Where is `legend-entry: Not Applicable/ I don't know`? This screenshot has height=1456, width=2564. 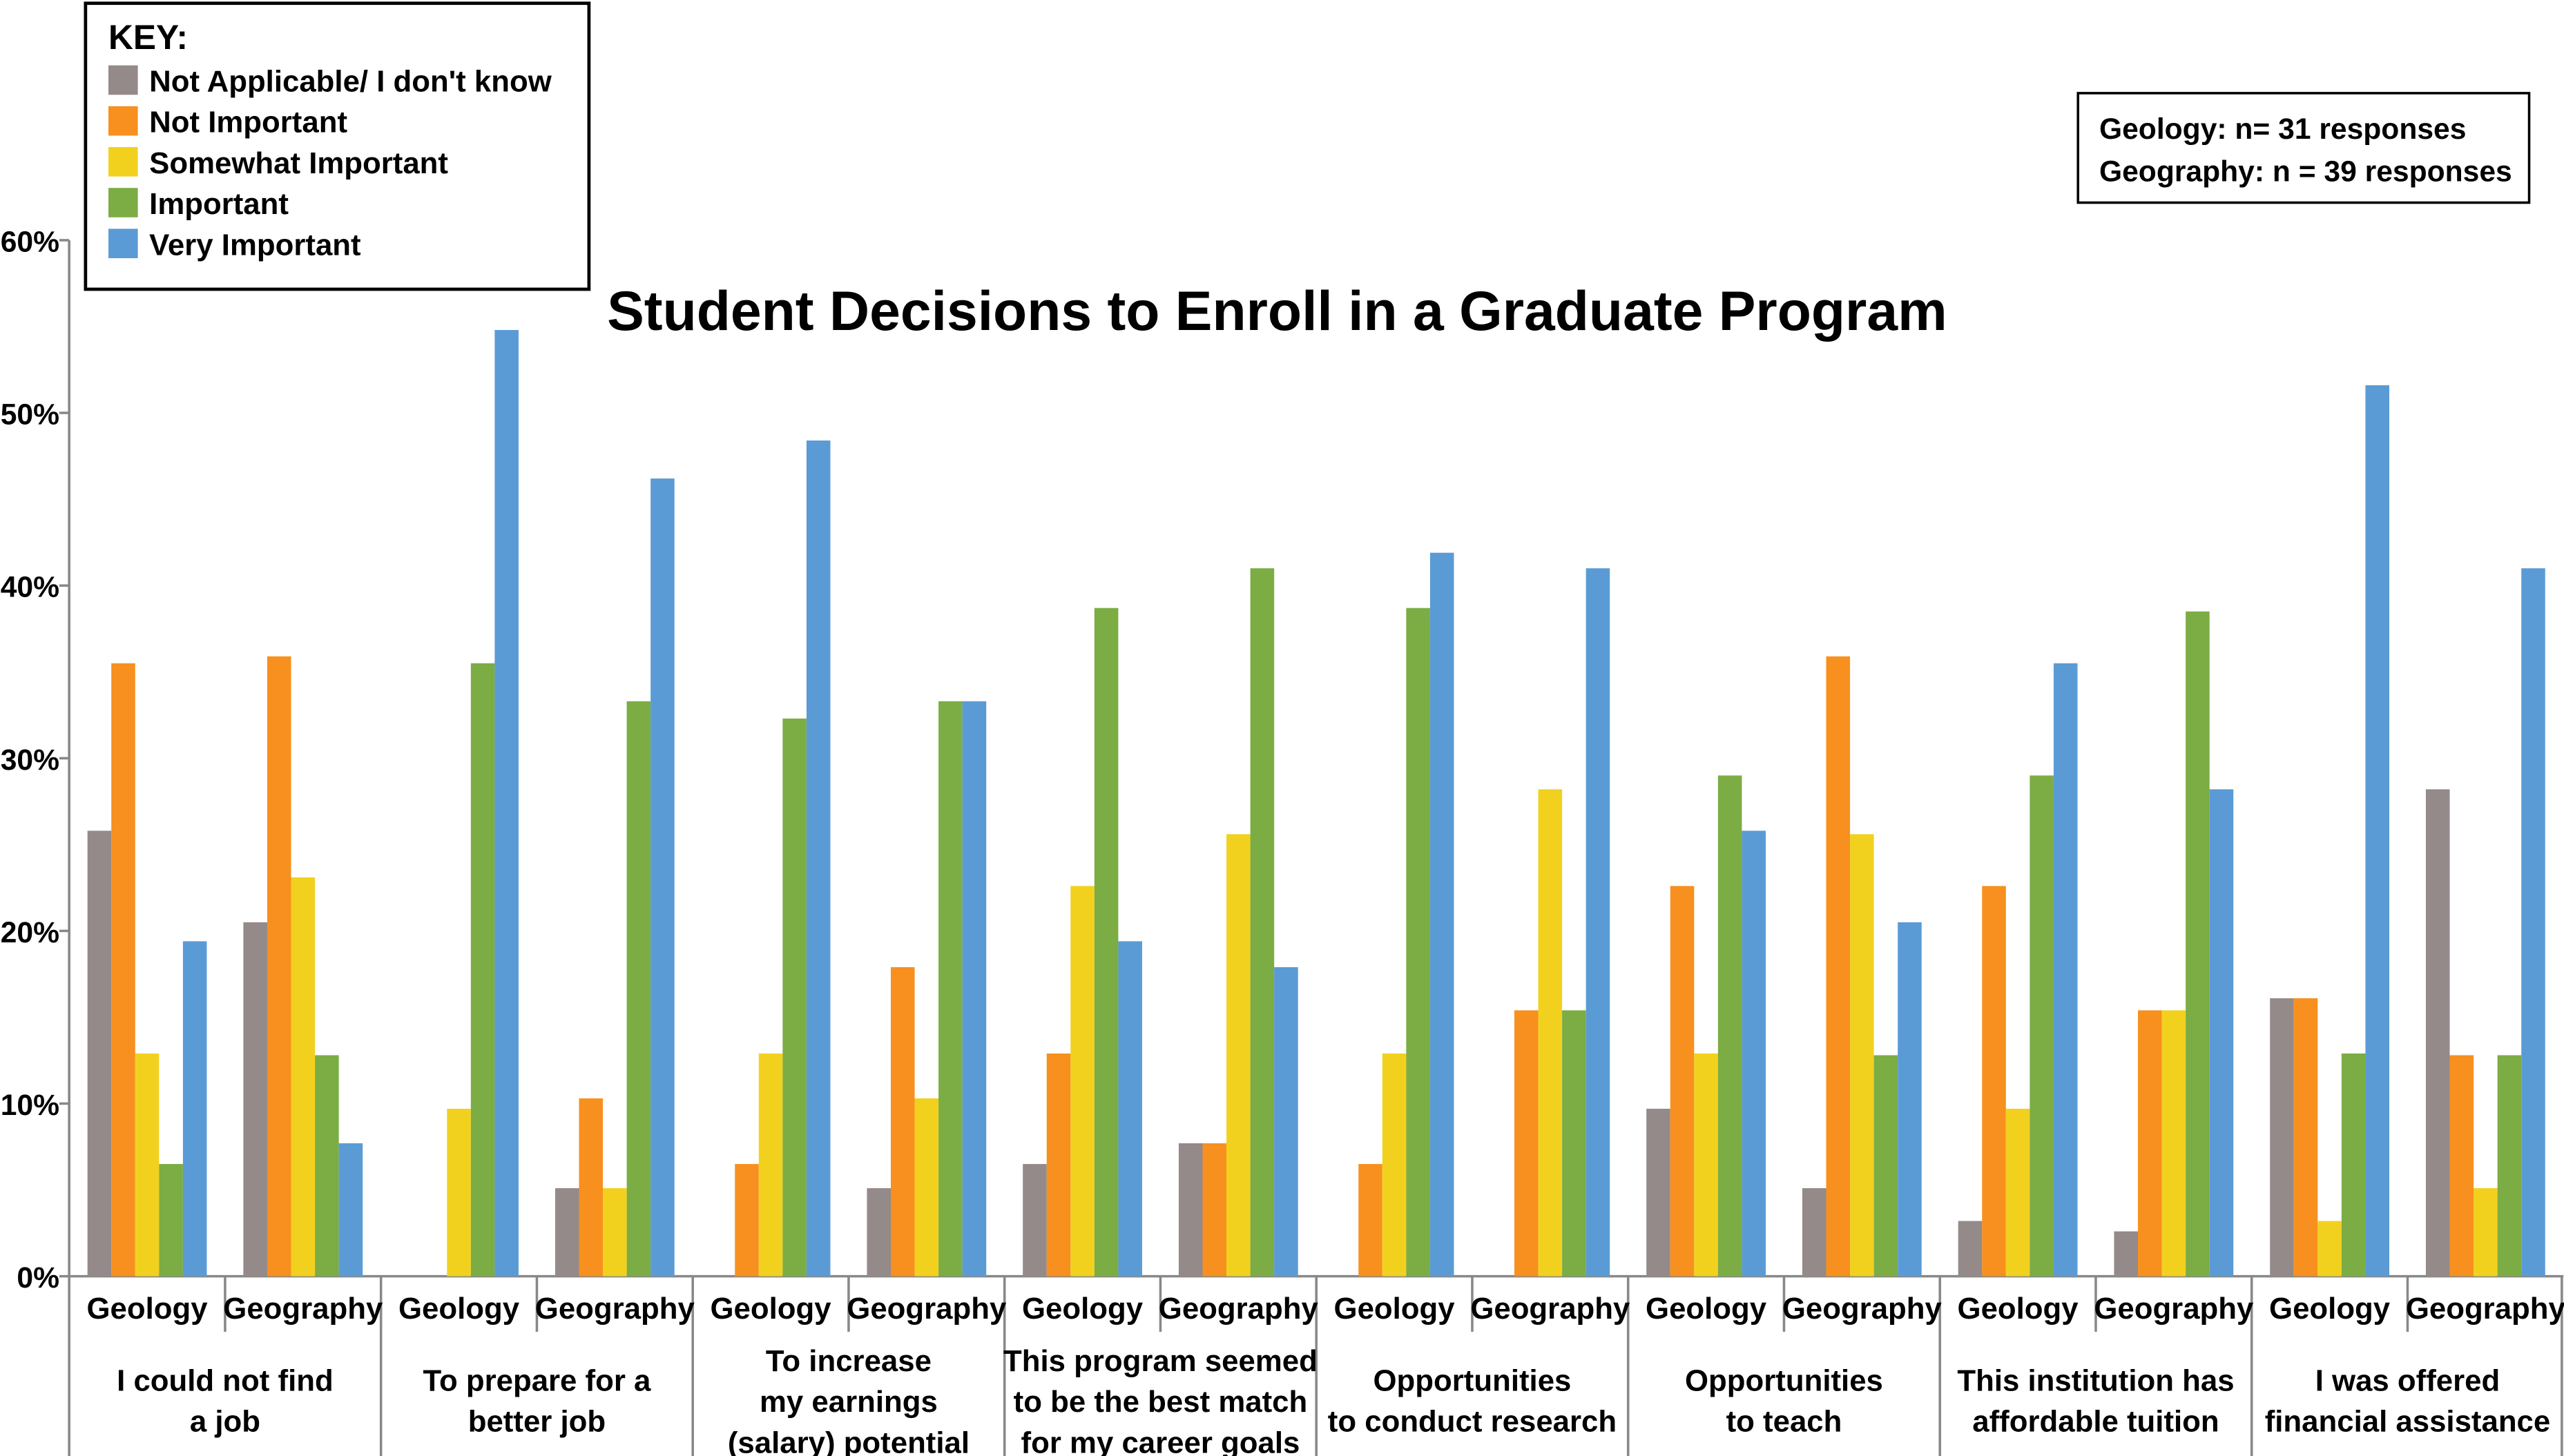 legend-entry: Not Applicable/ I don't know is located at coordinates (350, 82).